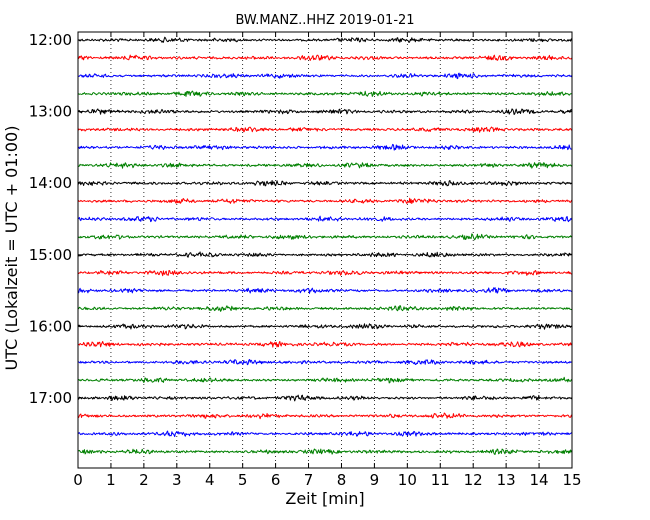 This screenshot has height=520, width=650. I want to click on chart-title: BW.MANZ..HHZ 2019-01-21, so click(324, 20).